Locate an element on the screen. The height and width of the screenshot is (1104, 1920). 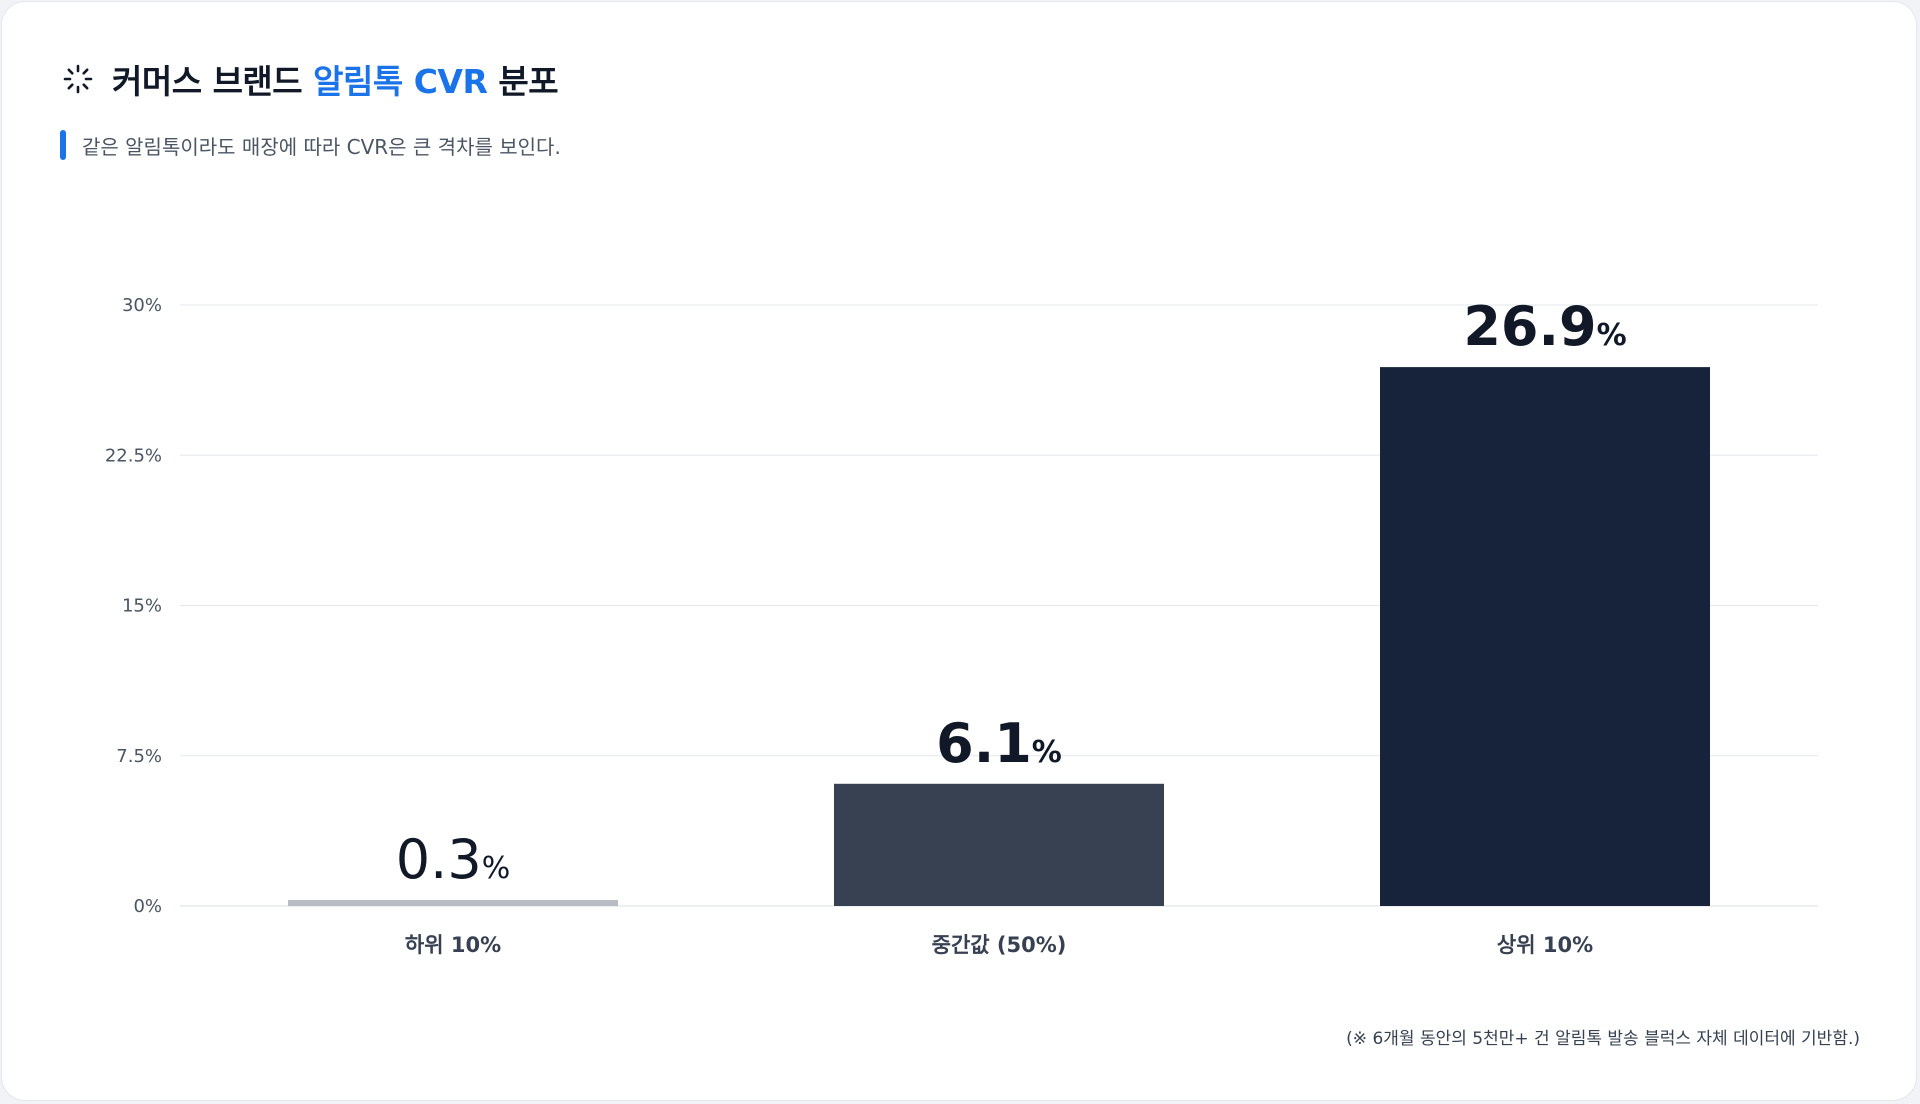
page-title: 커머스 브랜드 알림톡 CVR 분포 is located at coordinates (335, 81).